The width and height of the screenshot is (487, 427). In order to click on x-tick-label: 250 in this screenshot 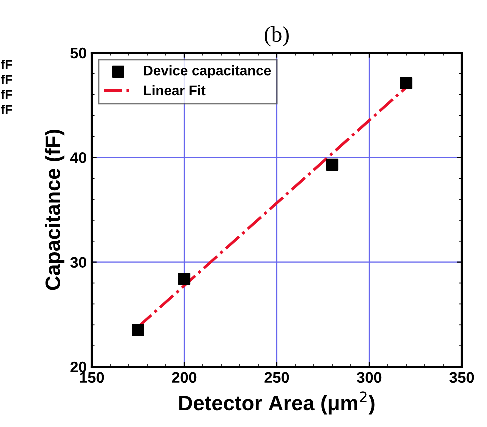, I will do `click(277, 378)`.